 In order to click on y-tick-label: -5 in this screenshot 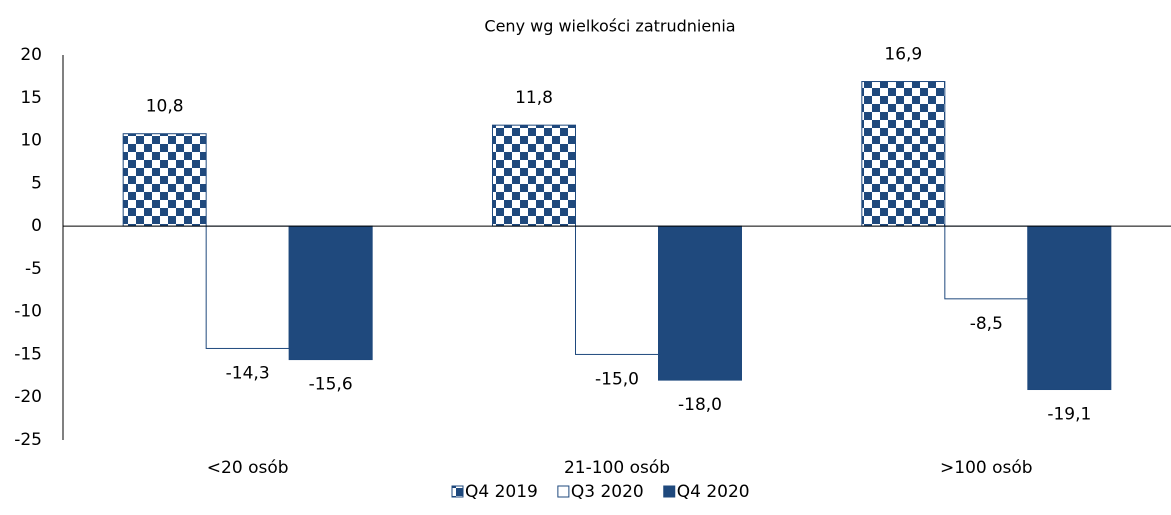, I will do `click(33, 269)`.